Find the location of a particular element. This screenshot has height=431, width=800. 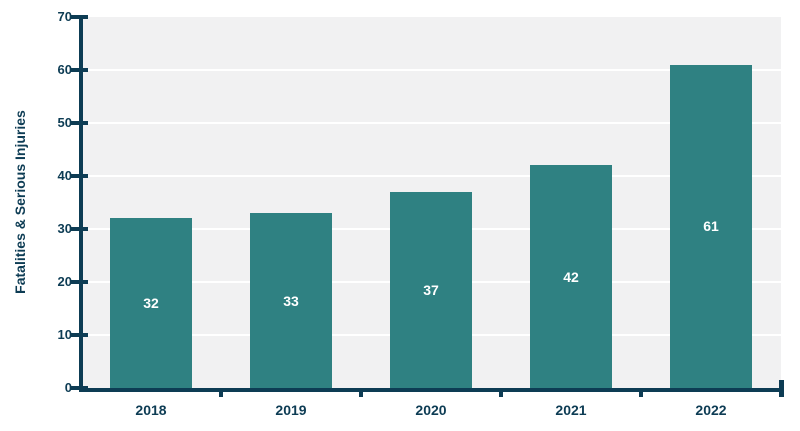

bar-2020: 37 is located at coordinates (431, 289).